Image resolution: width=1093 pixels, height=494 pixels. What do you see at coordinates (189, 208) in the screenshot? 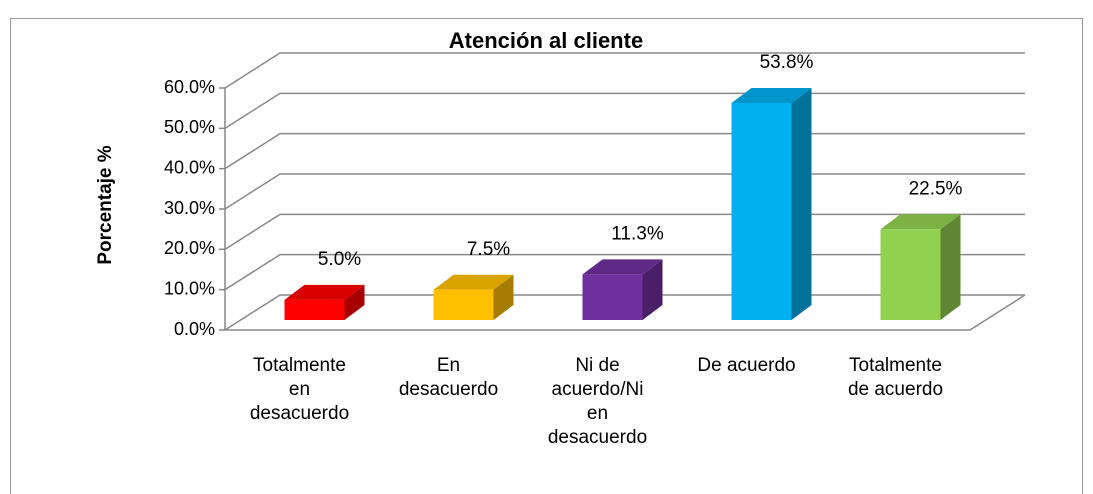
I see `y-tick-label: 30.0%` at bounding box center [189, 208].